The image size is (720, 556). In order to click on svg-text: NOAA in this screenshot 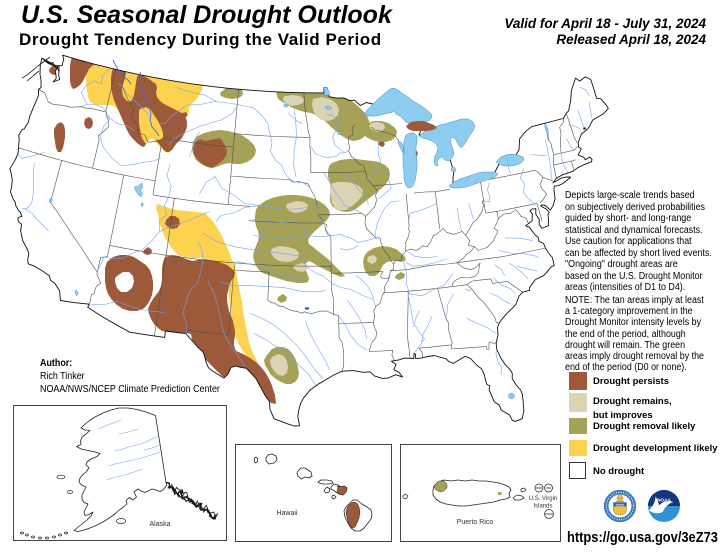, I will do `click(664, 500)`.